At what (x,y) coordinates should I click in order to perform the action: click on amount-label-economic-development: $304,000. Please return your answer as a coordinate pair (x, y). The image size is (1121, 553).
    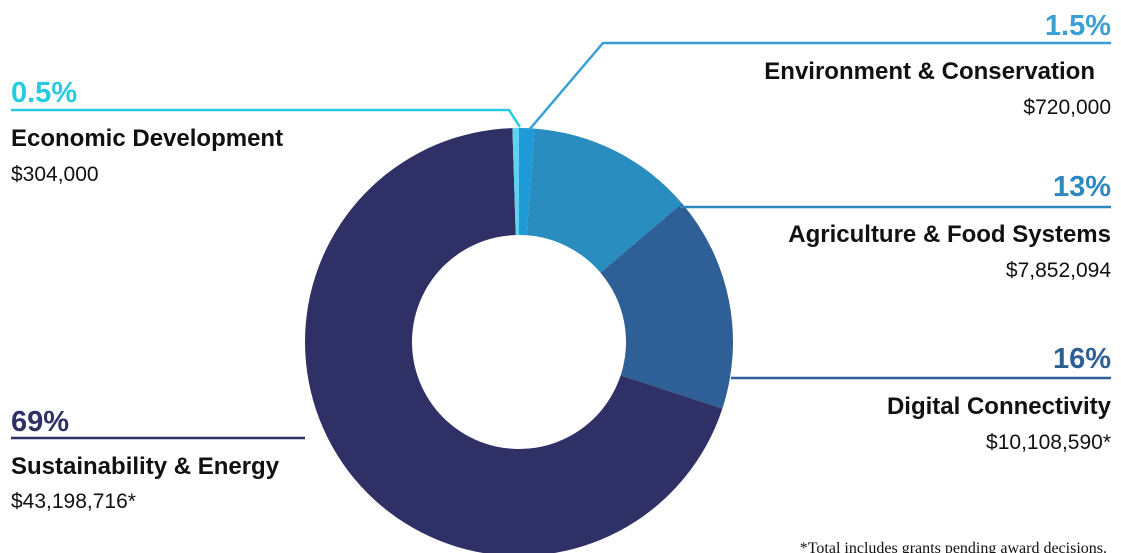
    Looking at the image, I should click on (55, 174).